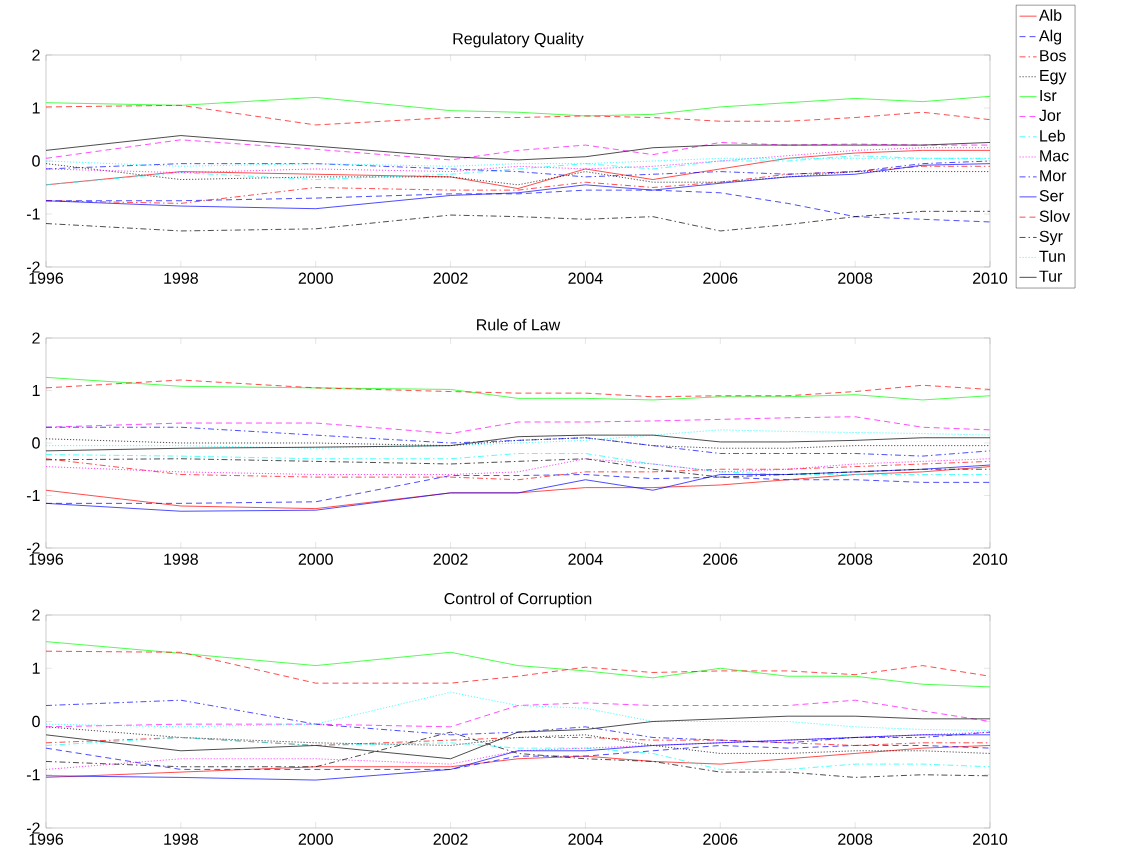 The width and height of the screenshot is (1126, 862). Describe the element at coordinates (519, 324) in the screenshot. I see `chart-title: Rule of Law` at that location.